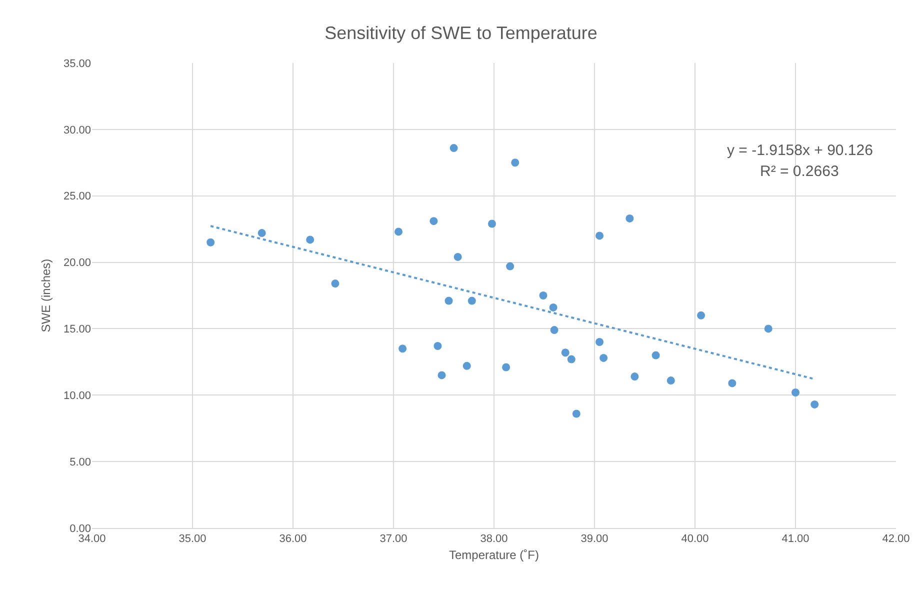 This screenshot has width=922, height=591. Describe the element at coordinates (192, 539) in the screenshot. I see `x-tick-label: 35.00` at that location.